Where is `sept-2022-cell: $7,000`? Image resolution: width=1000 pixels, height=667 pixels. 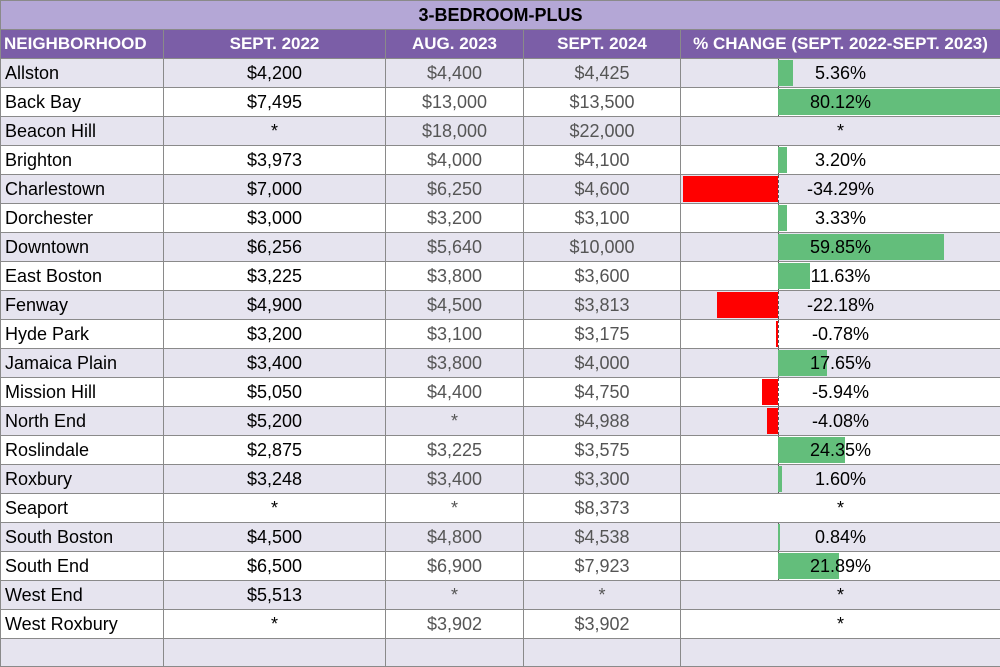 sept-2022-cell: $7,000 is located at coordinates (275, 189).